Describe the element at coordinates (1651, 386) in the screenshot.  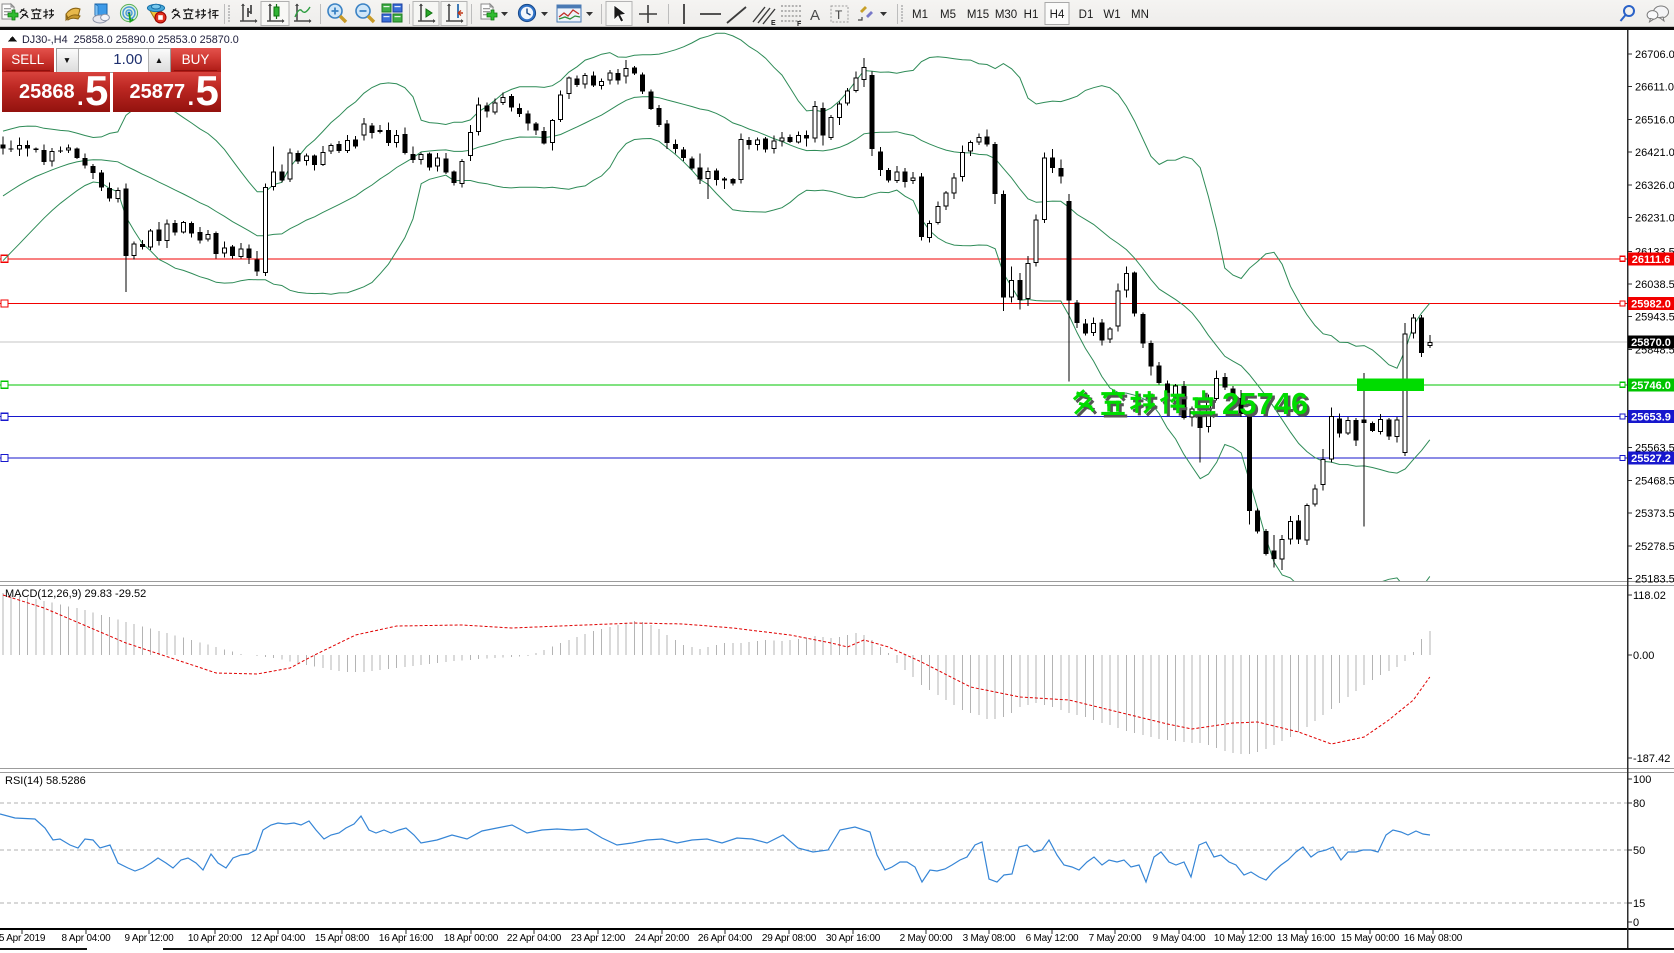
I see `svg-text: 25746.0` at that location.